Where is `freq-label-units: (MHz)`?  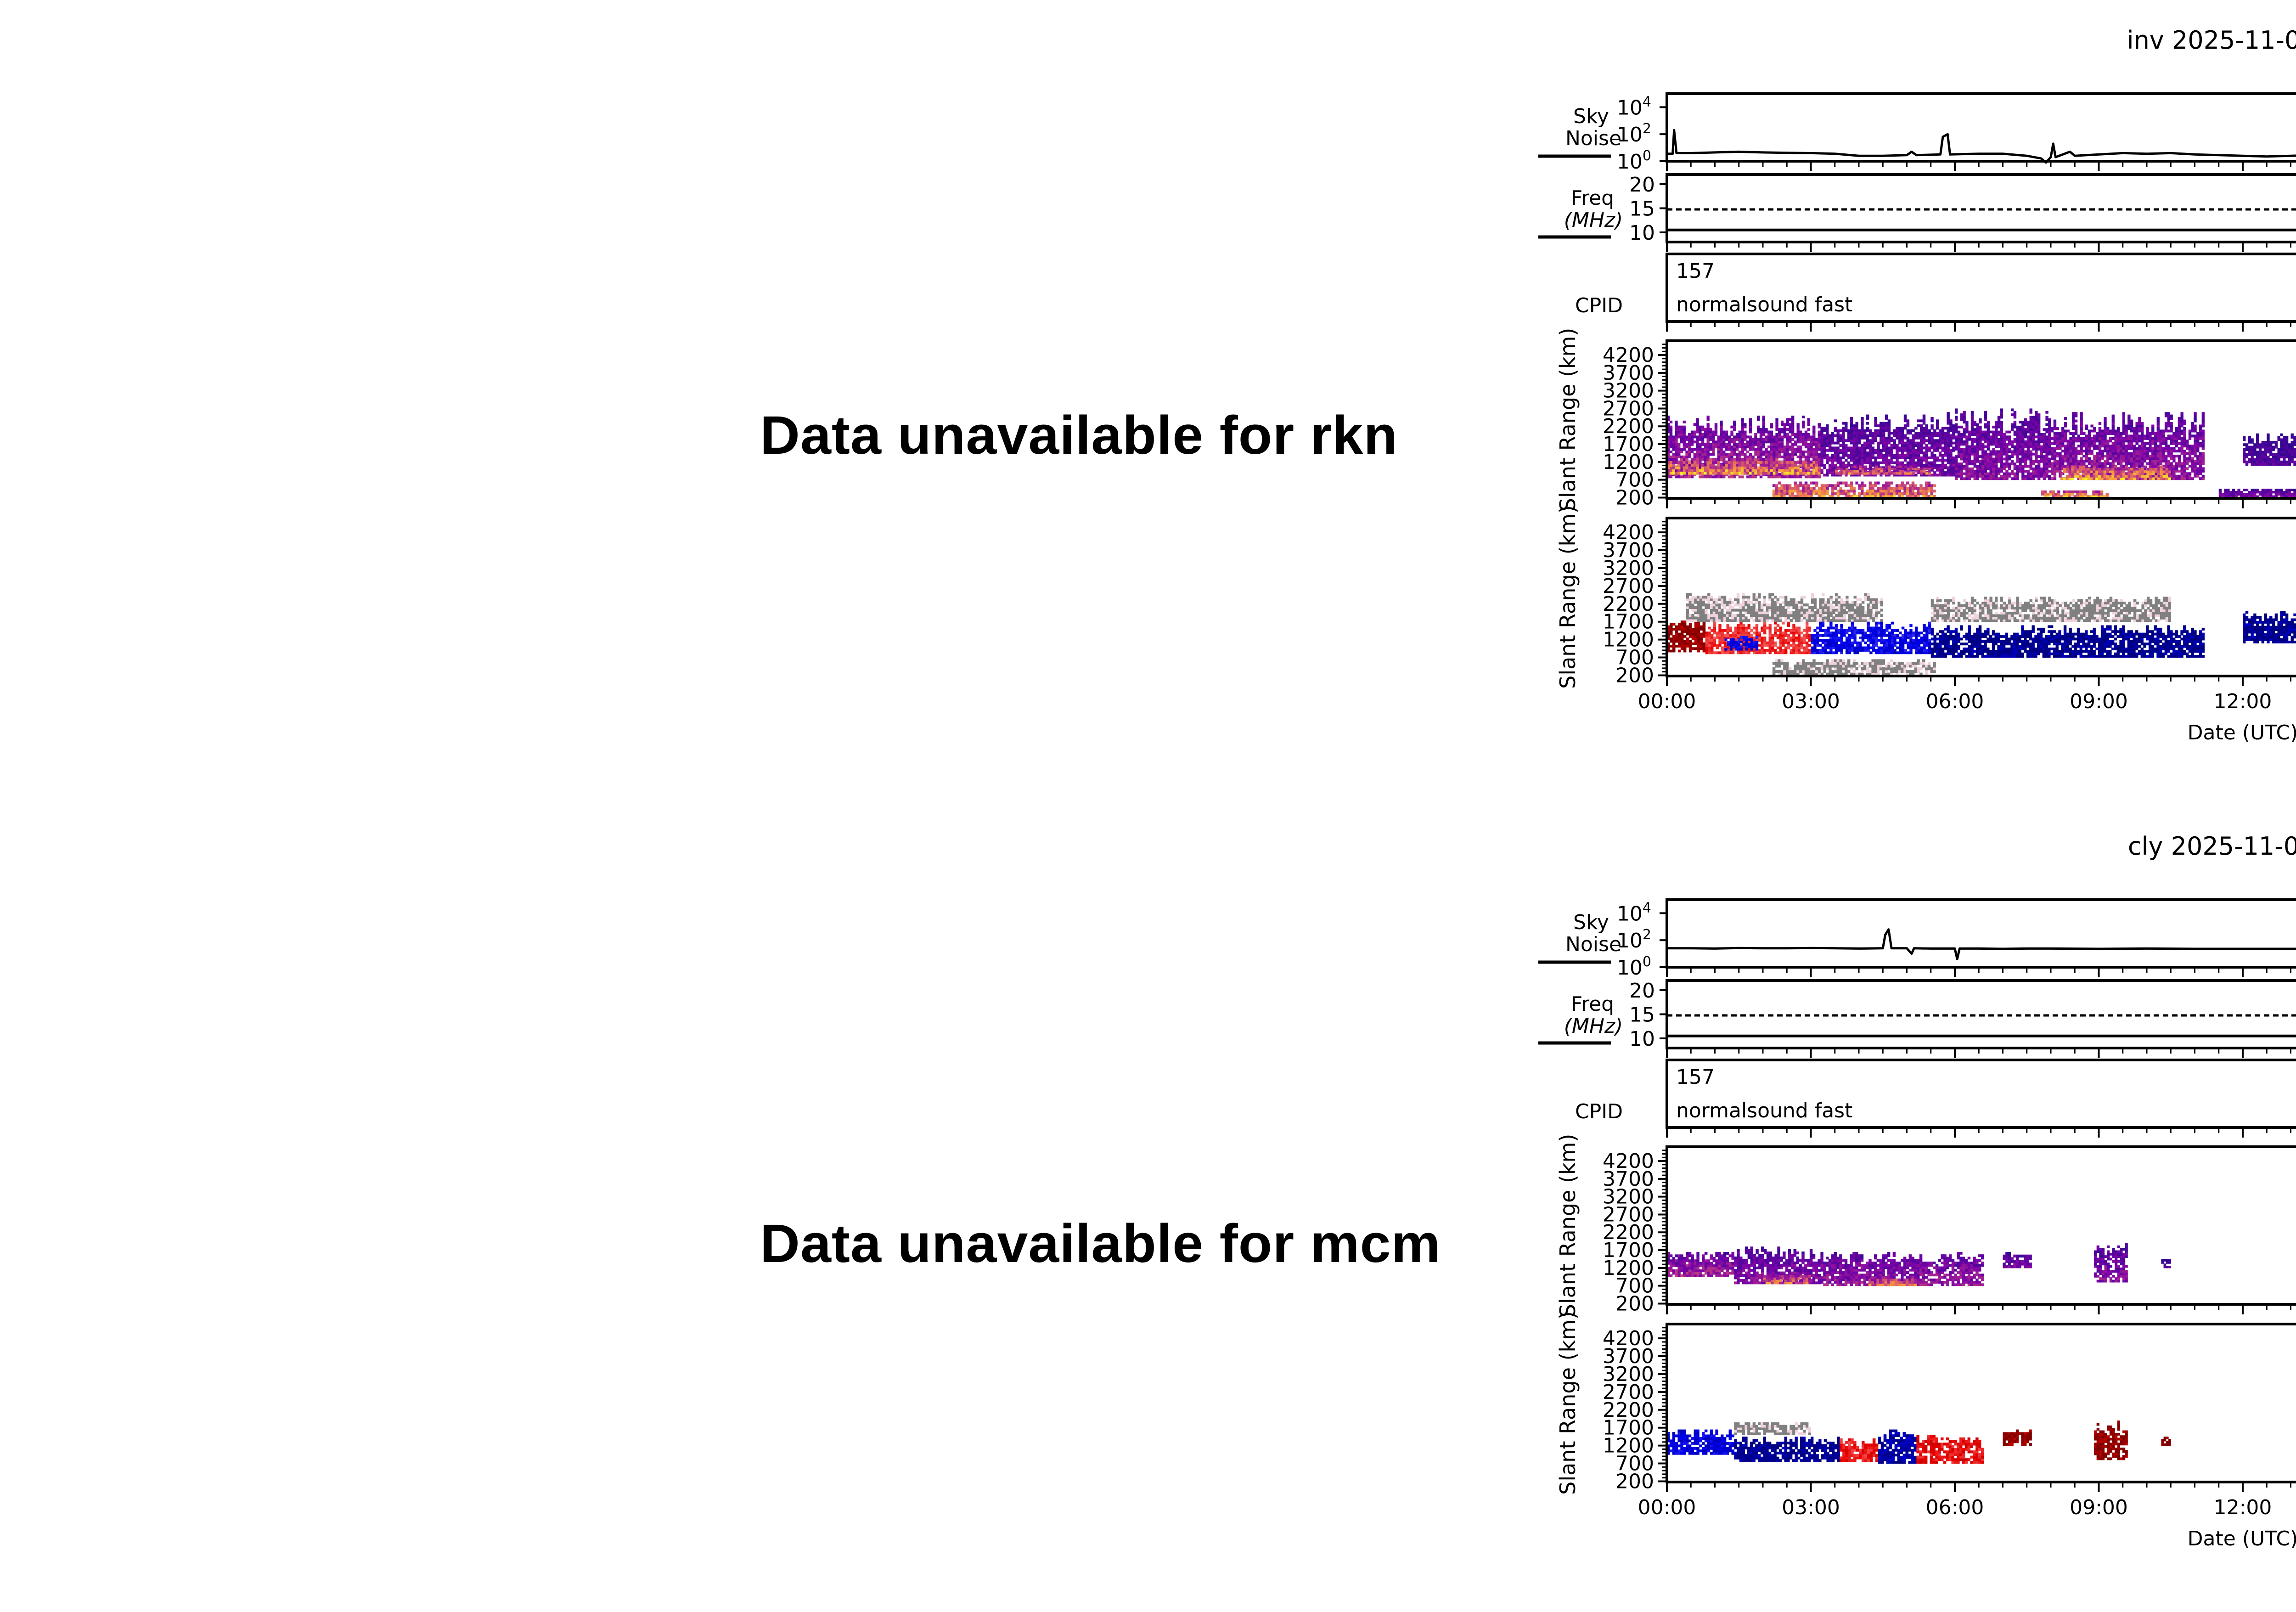 freq-label-units: (MHz) is located at coordinates (1593, 1026).